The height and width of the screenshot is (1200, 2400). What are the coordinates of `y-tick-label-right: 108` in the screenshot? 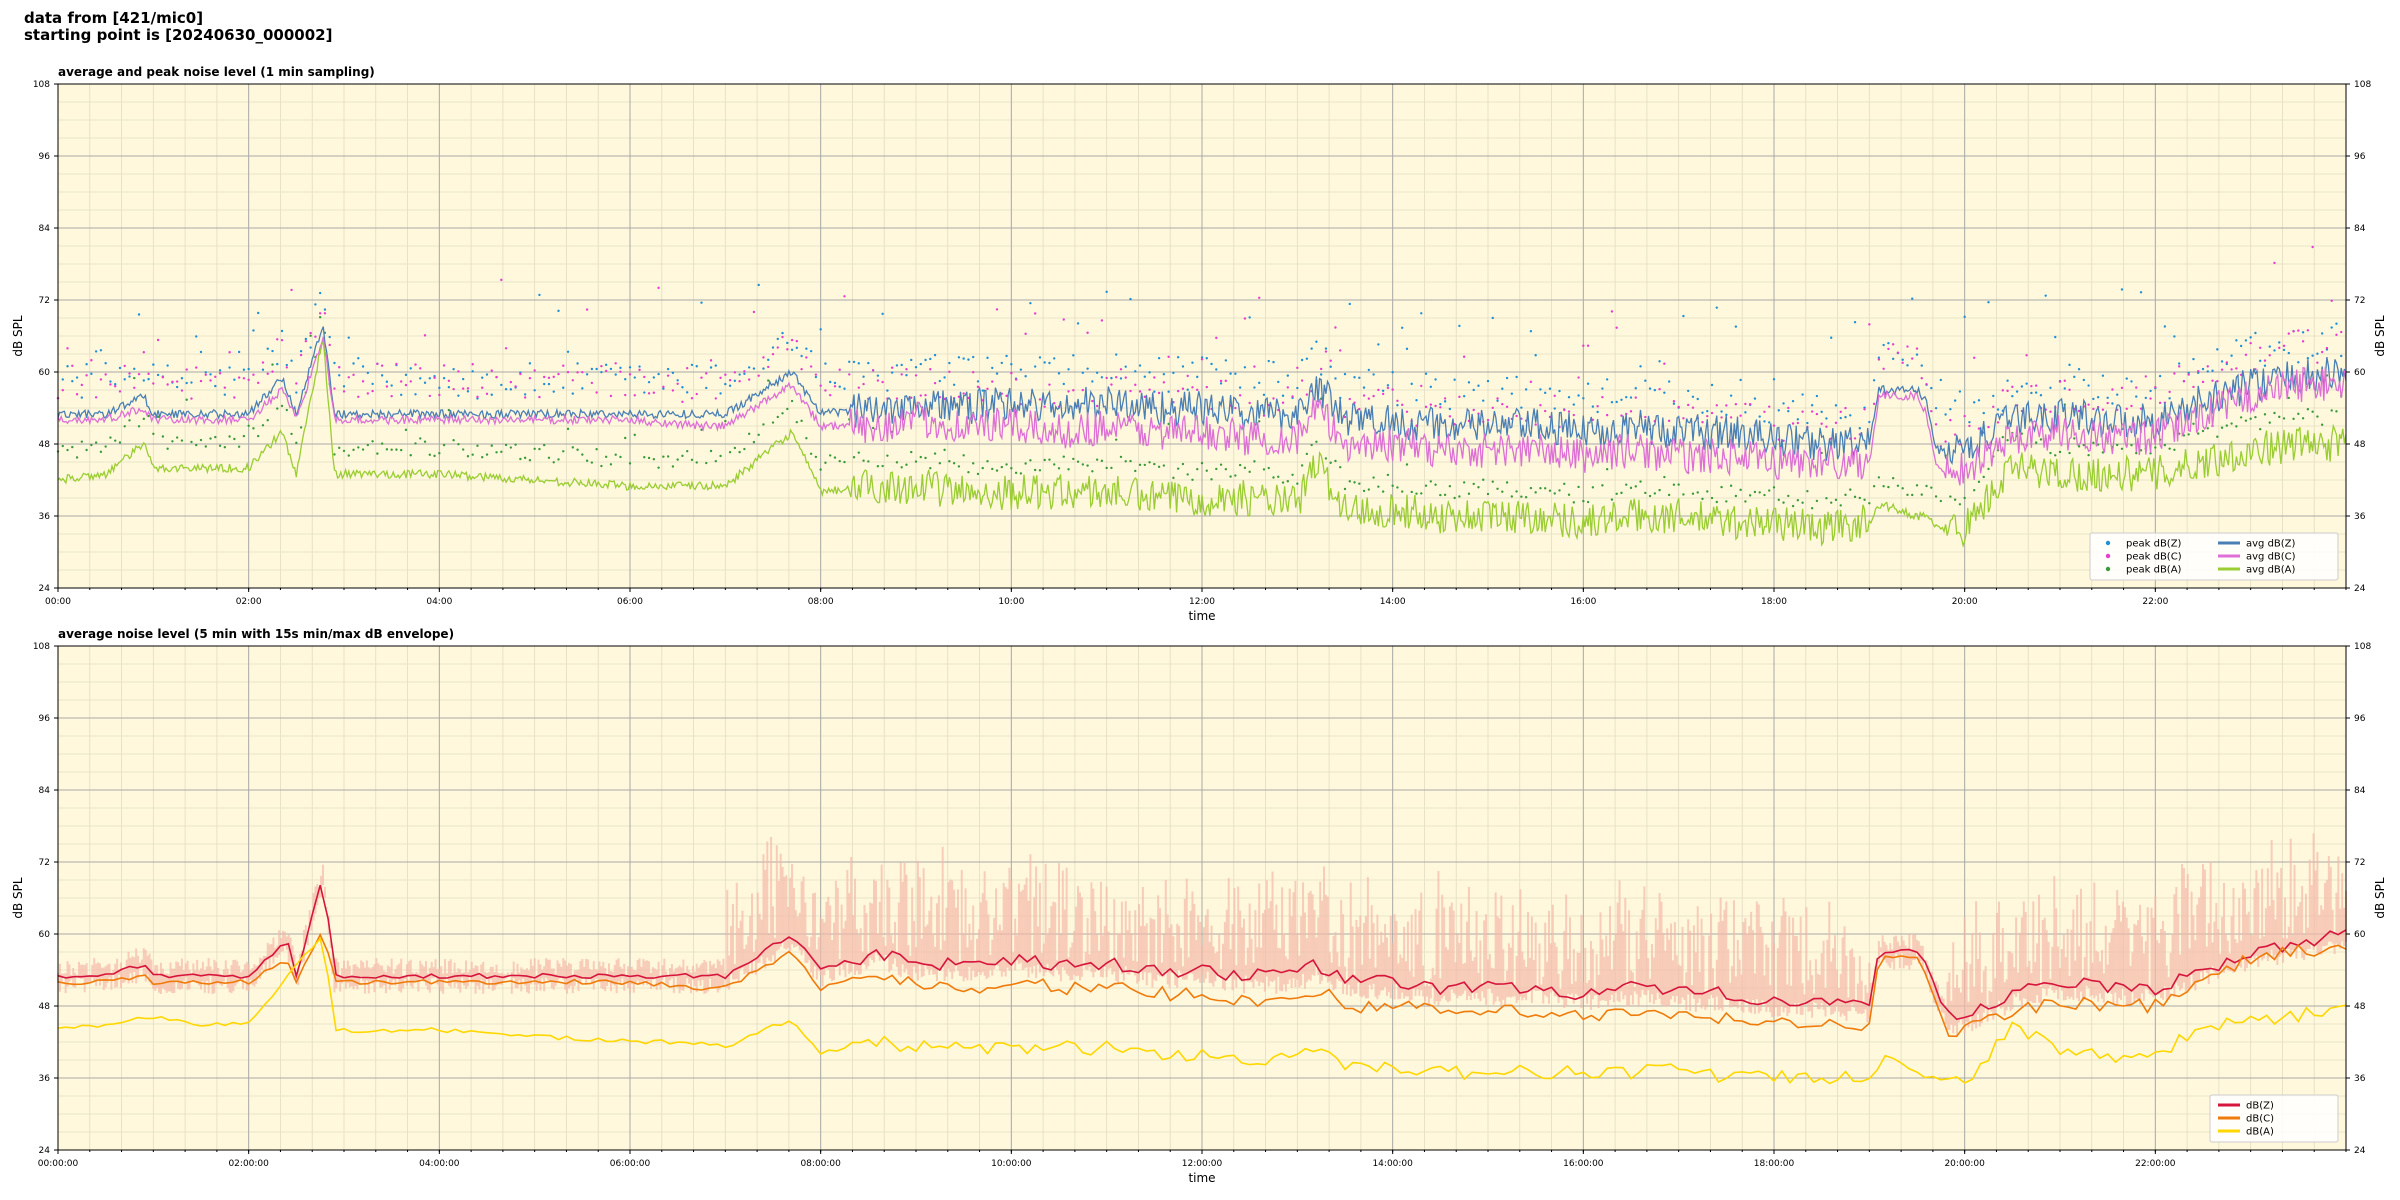 It's located at (2362, 647).